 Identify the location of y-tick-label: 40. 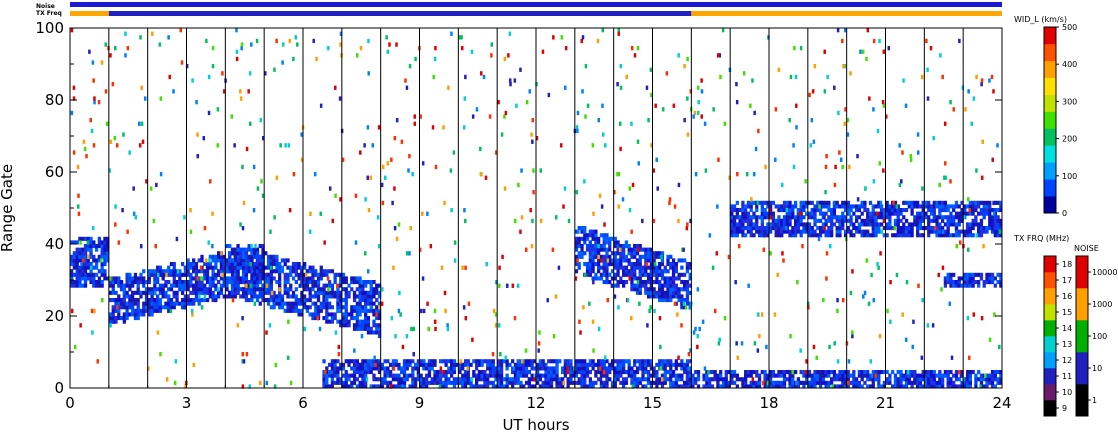
(54, 244).